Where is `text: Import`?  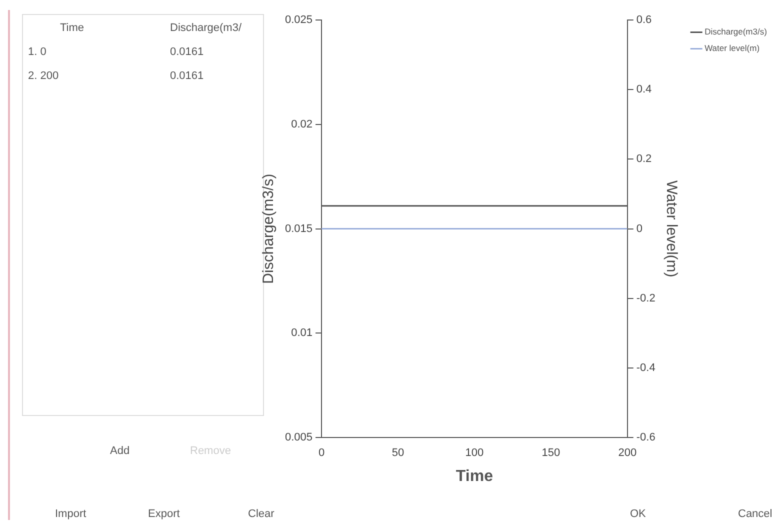
text: Import is located at coordinates (70, 514).